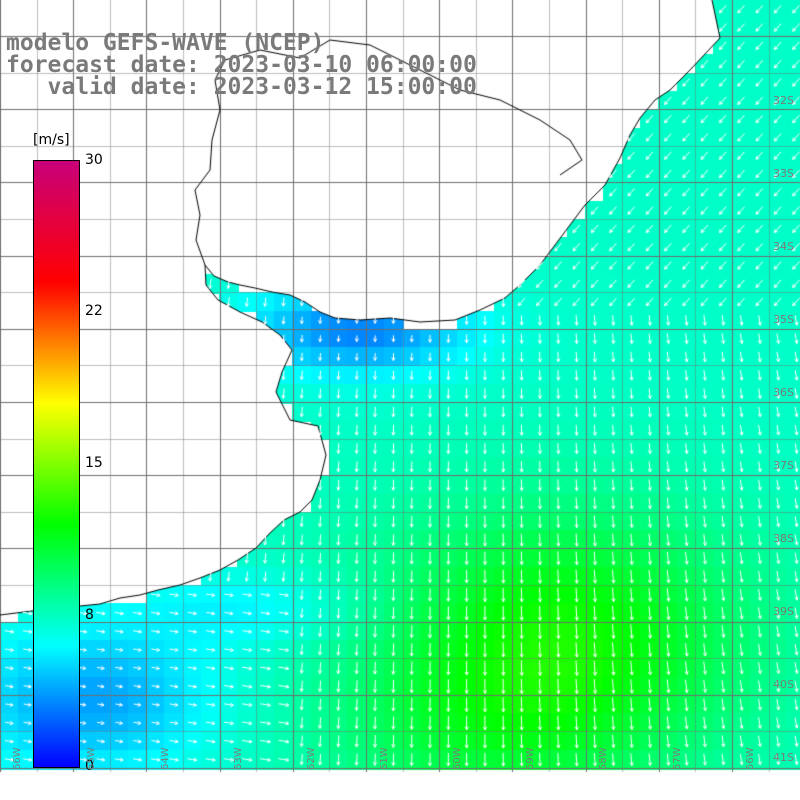  I want to click on colorbar-tick-0: 0, so click(89, 766).